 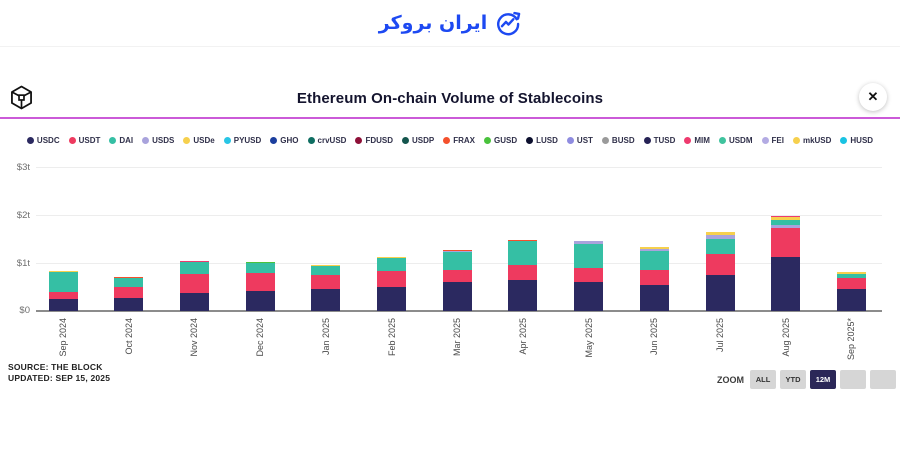 I want to click on legend-dot-icon, so click(x=227, y=140).